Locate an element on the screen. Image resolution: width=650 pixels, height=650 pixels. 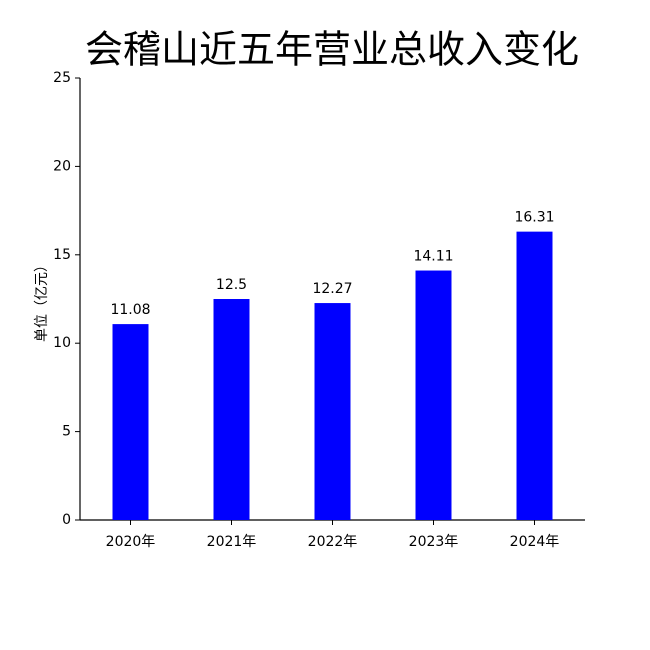
data-label: 12.27 is located at coordinates (332, 289).